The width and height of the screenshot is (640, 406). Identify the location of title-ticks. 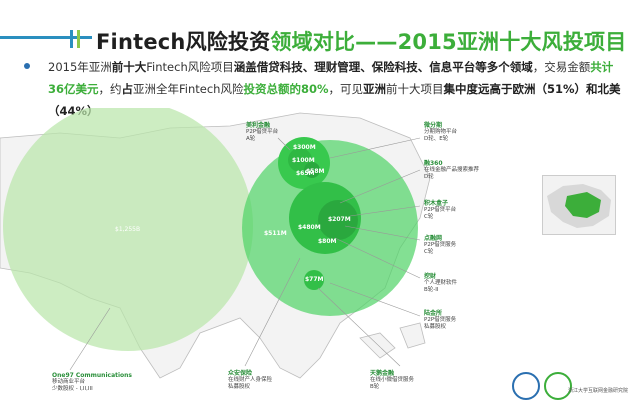
(77, 39).